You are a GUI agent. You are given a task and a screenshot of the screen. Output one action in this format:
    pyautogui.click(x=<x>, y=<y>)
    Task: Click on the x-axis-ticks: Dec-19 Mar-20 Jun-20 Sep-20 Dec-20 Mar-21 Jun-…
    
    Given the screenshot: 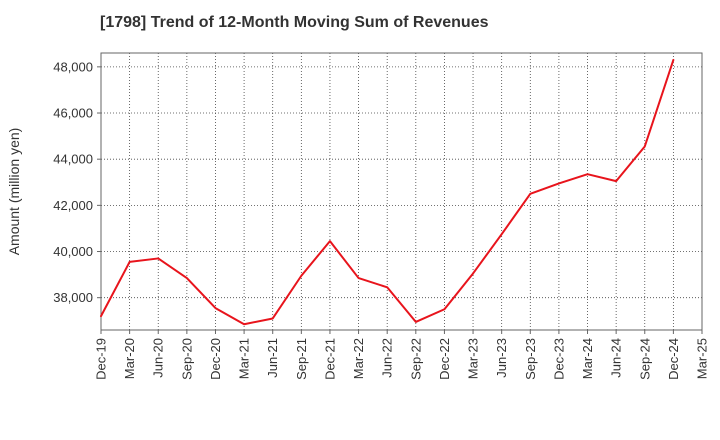 What is the action you would take?
    pyautogui.click(x=402, y=355)
    